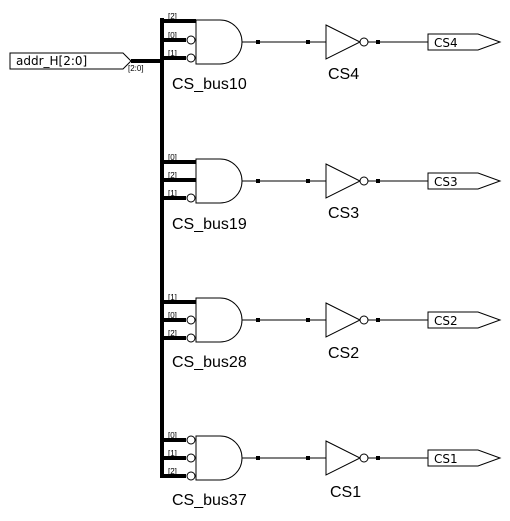  I want to click on inverter-label: CS1, so click(345, 492).